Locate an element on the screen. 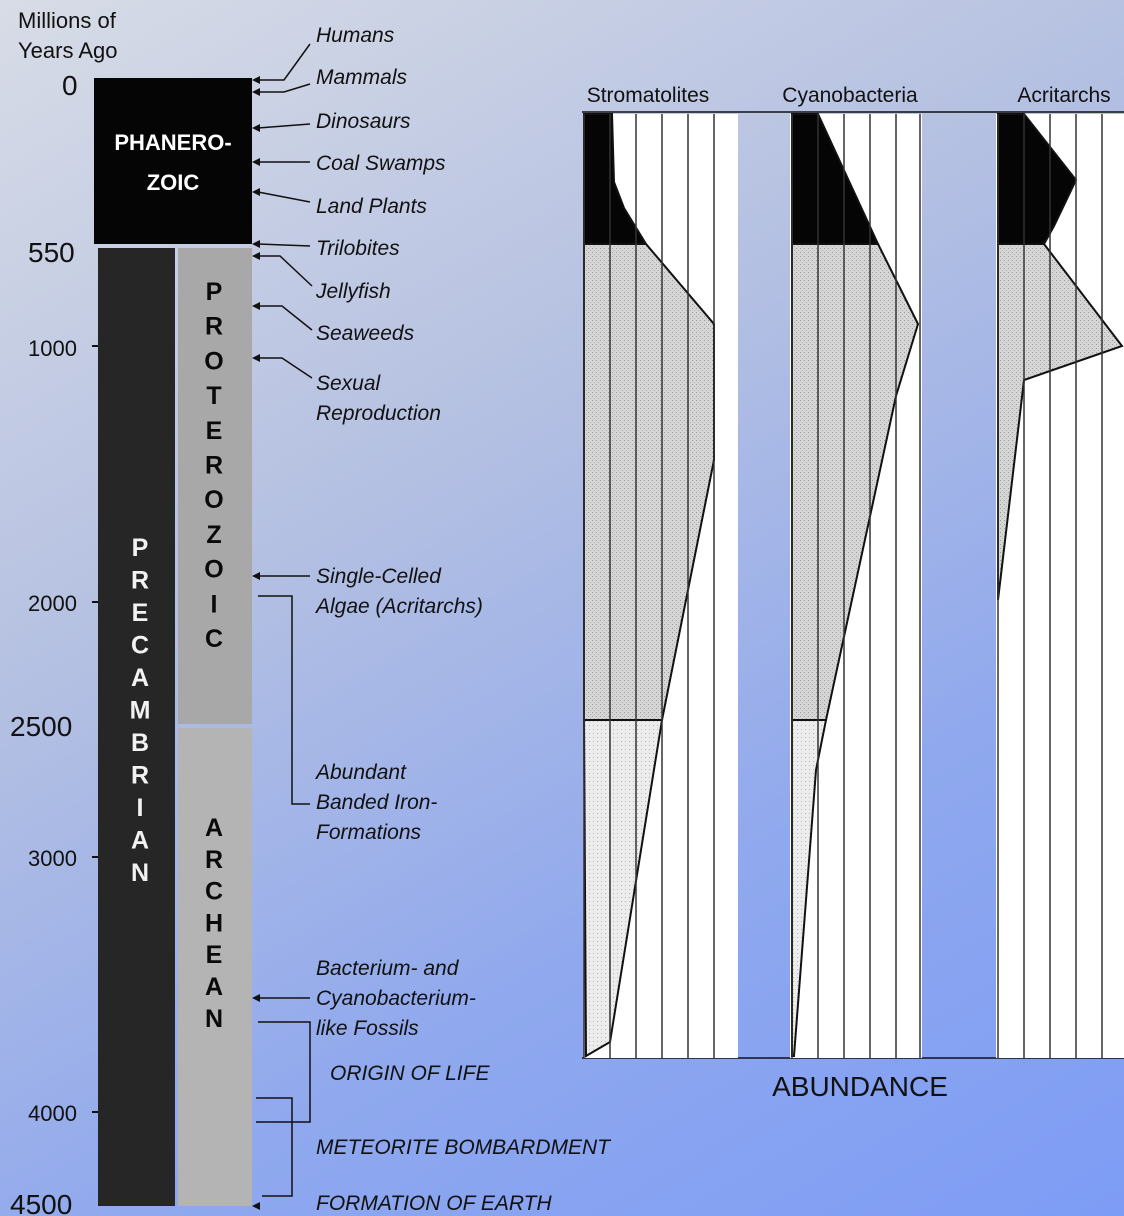 This screenshot has height=1216, width=1124. event-bacterium-line2: Cyanobacterium- is located at coordinates (396, 998).